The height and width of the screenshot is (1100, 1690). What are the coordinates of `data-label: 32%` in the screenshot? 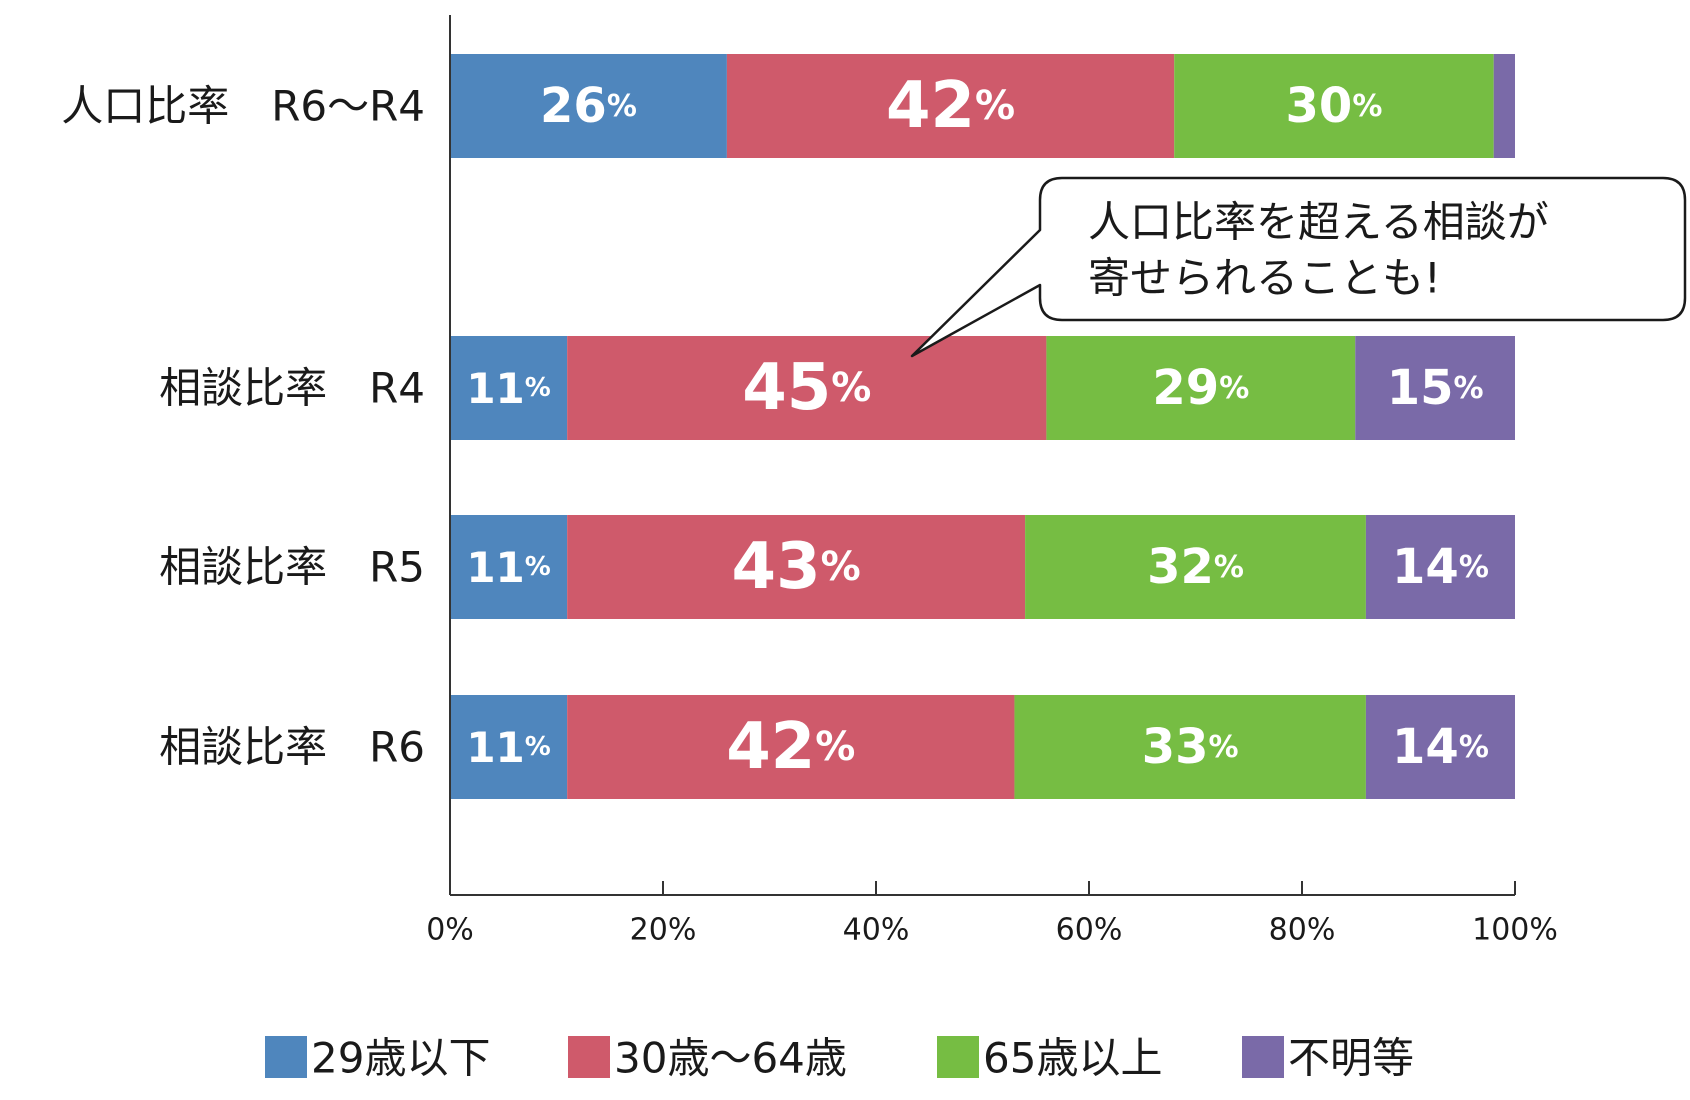 It's located at (1195, 567).